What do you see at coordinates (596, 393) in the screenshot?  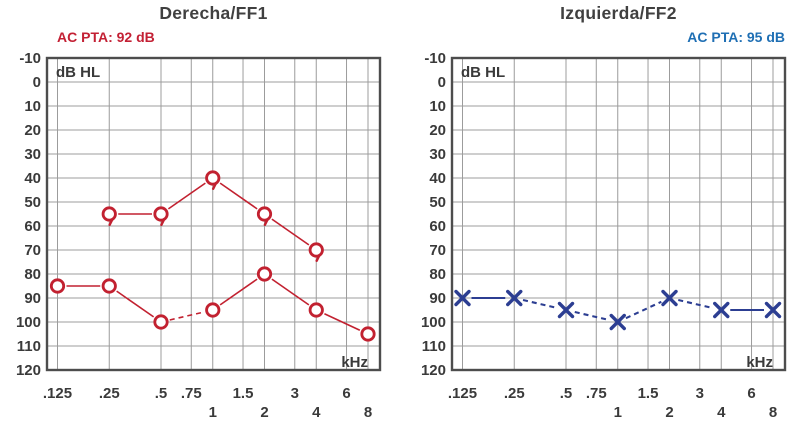 I see `x-tick-label: .75` at bounding box center [596, 393].